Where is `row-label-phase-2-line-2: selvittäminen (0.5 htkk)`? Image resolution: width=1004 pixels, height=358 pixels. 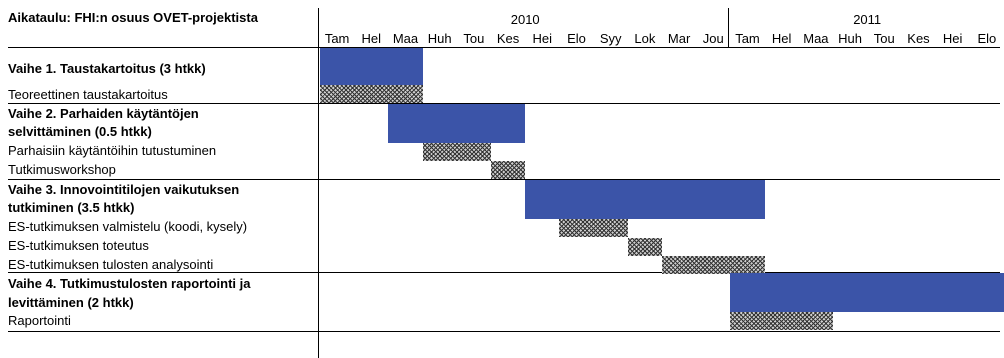
row-label-phase-2-line-2: selvittäminen (0.5 htkk) is located at coordinates (80, 131).